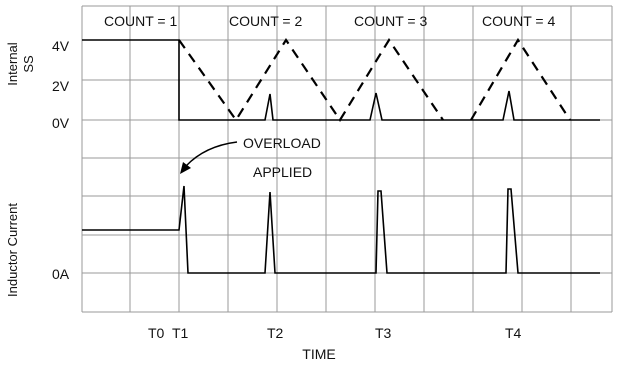 The width and height of the screenshot is (638, 366). I want to click on ytick-2v: 2V, so click(61, 86).